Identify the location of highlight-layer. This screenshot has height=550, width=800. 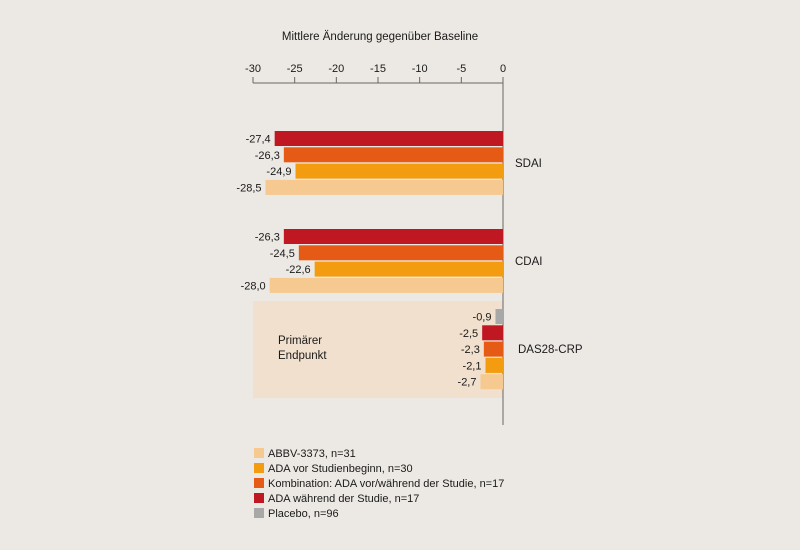
(378, 349).